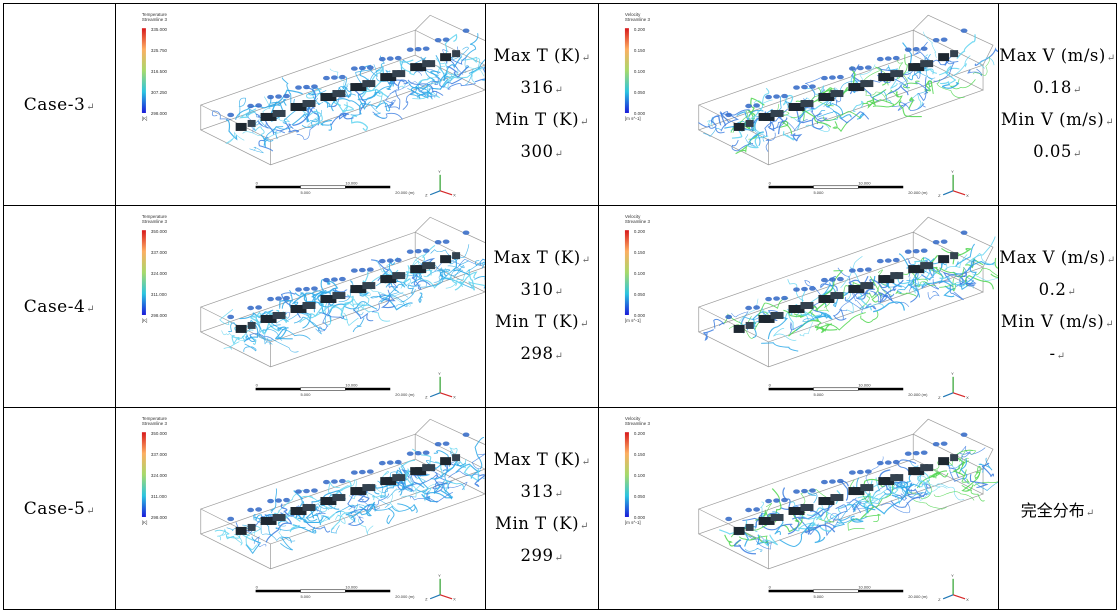 The height and width of the screenshot is (612, 1119). Describe the element at coordinates (257, 182) in the screenshot. I see `scale-label: 0` at that location.